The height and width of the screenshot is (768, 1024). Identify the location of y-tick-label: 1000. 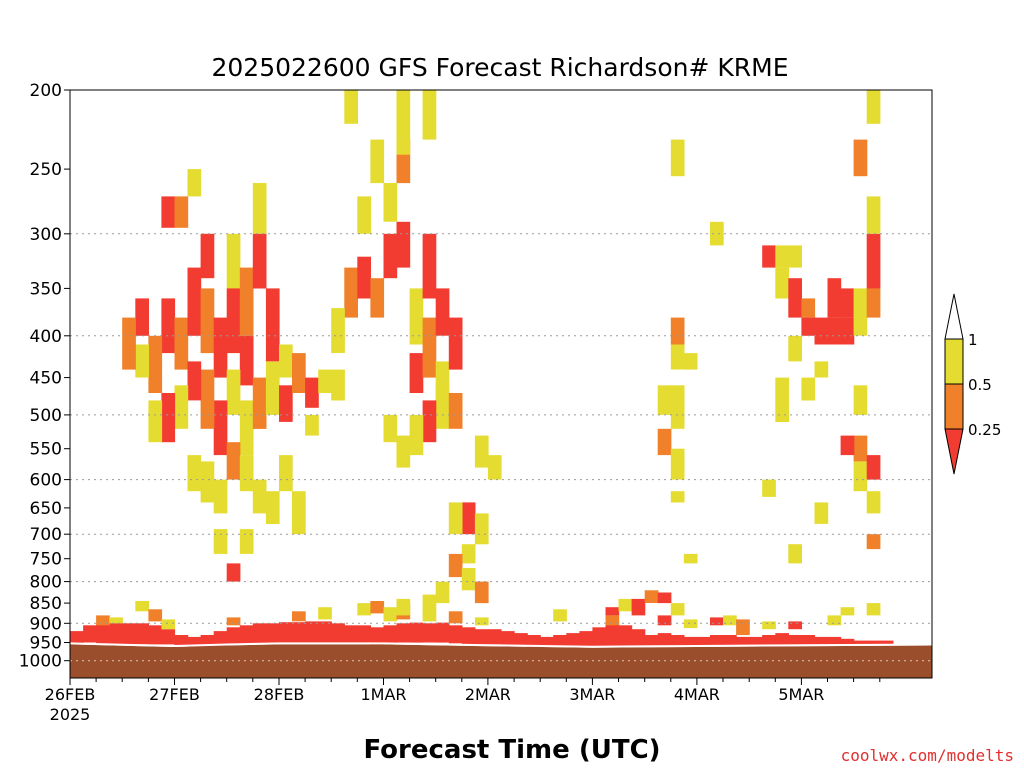
(40, 662).